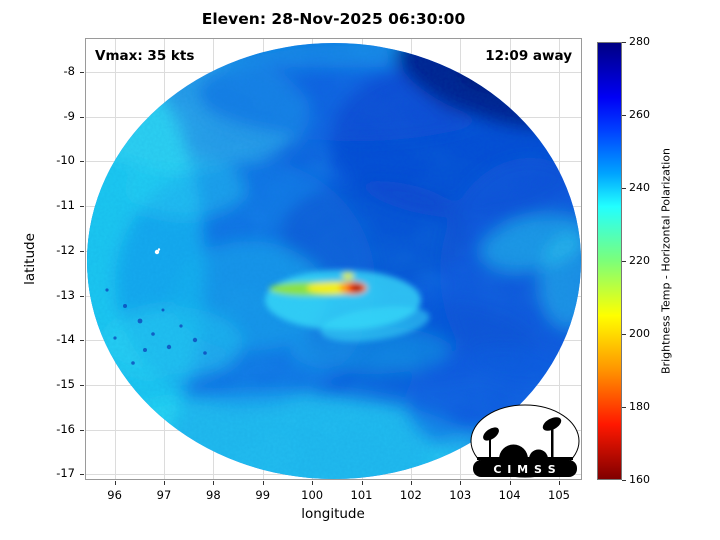  Describe the element at coordinates (145, 56) in the screenshot. I see `vmax-label: Vmax: 35 kts` at that location.